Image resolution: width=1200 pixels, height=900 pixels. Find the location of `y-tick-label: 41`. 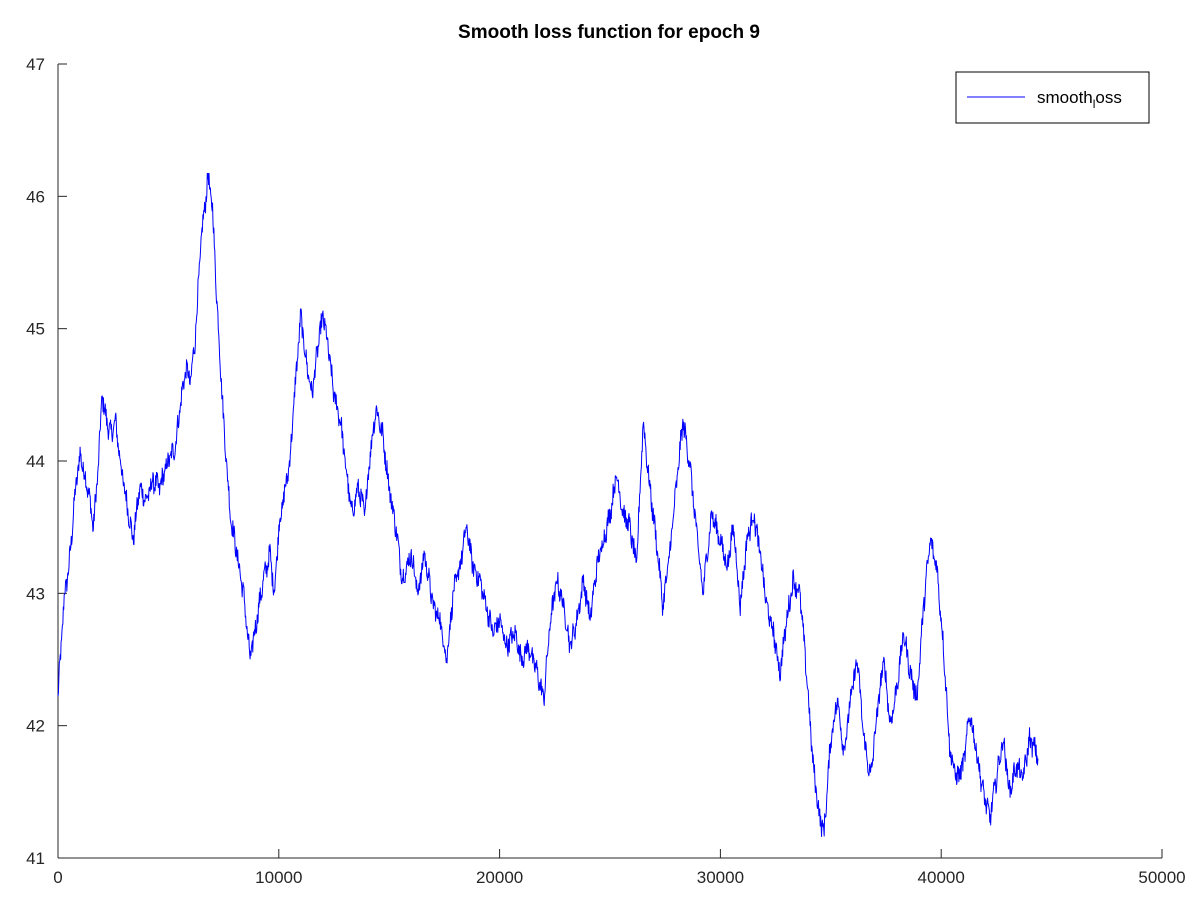

y-tick-label: 41 is located at coordinates (35, 858).